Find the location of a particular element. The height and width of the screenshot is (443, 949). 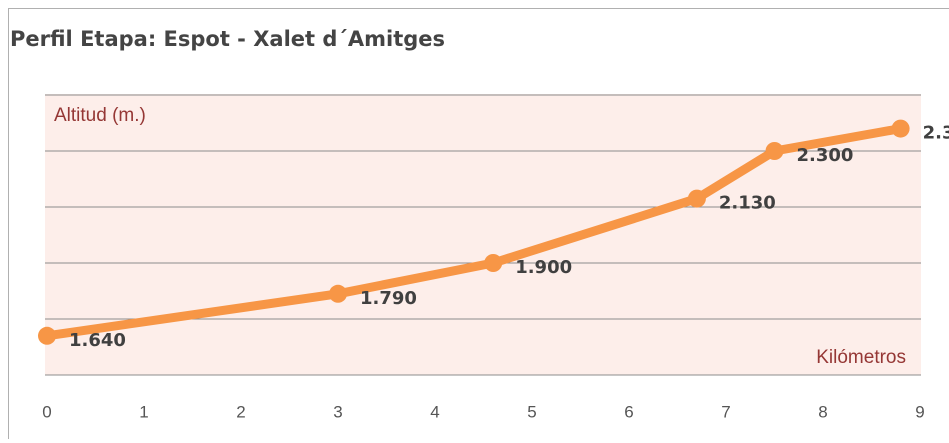

x-tick-label: 9 is located at coordinates (919, 411).